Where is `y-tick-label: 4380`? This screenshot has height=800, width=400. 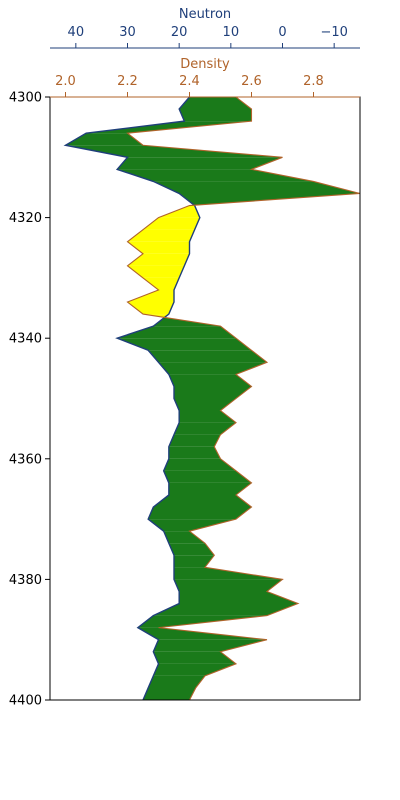
y-tick-label: 4380 is located at coordinates (25, 580).